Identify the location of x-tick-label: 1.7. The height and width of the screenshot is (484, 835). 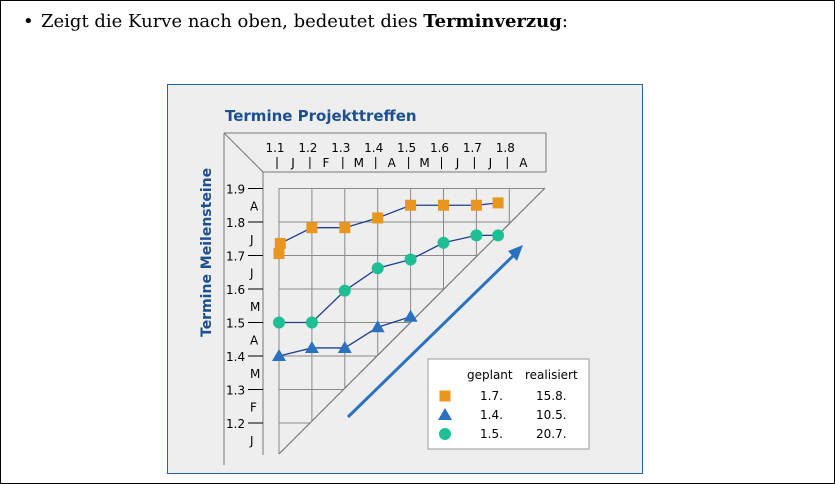
(472, 148).